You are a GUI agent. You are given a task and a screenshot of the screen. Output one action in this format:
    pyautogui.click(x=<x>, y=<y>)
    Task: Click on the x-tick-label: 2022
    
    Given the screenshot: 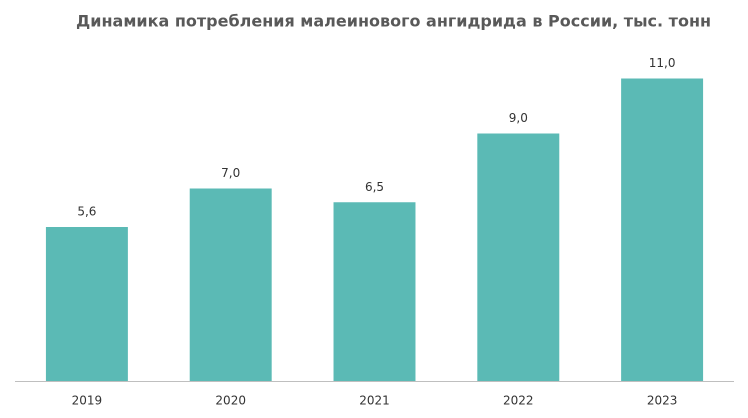 What is the action you would take?
    pyautogui.click(x=518, y=401)
    